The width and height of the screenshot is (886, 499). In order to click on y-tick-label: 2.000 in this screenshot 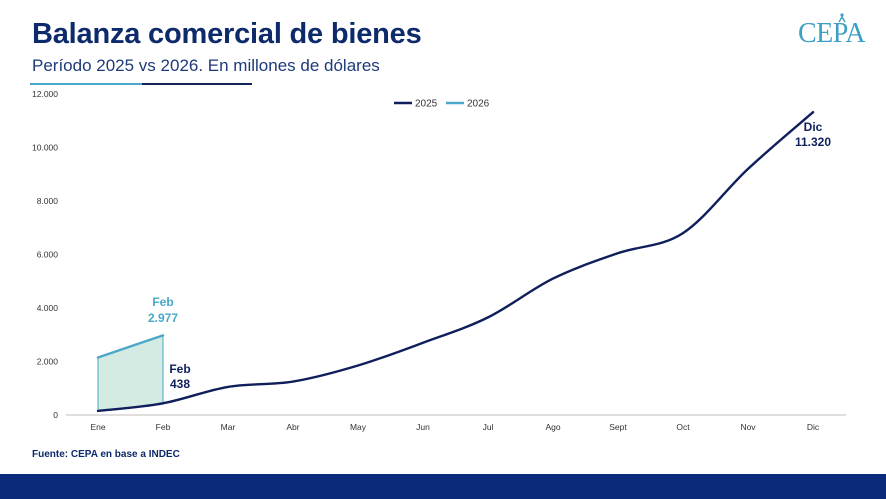, I will do `click(48, 362)`.